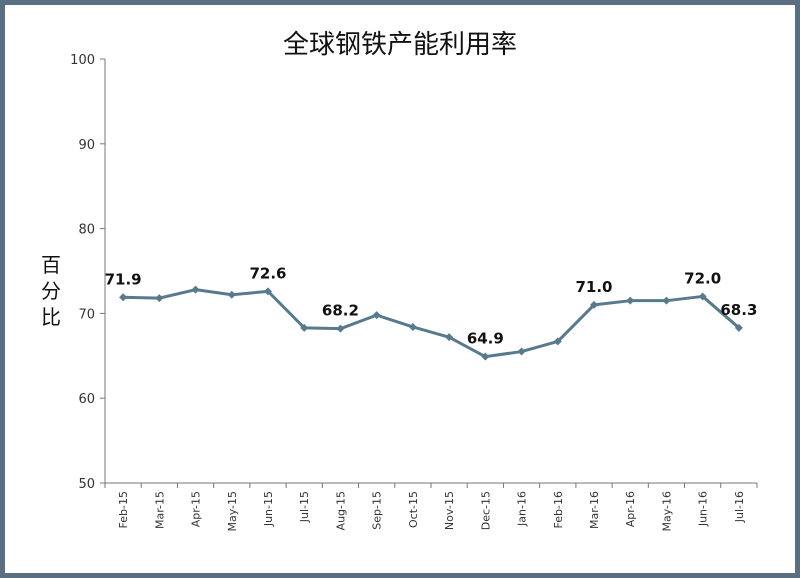  I want to click on x-tick-label: Mar-16, so click(594, 510).